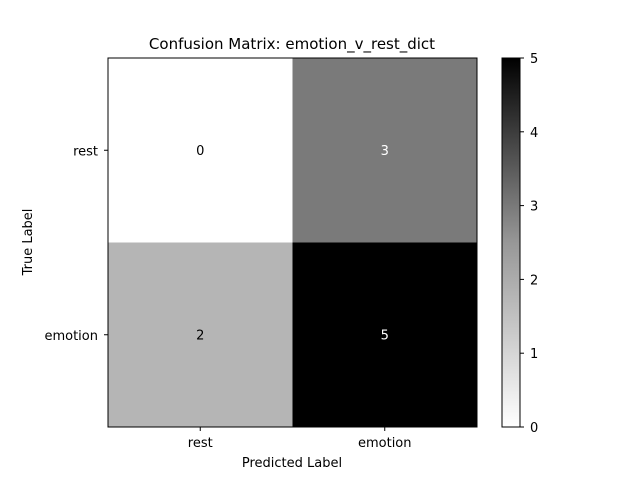 The height and width of the screenshot is (480, 640). I want to click on matrix-cell-labels: 0 3 2 5, so click(292, 244).